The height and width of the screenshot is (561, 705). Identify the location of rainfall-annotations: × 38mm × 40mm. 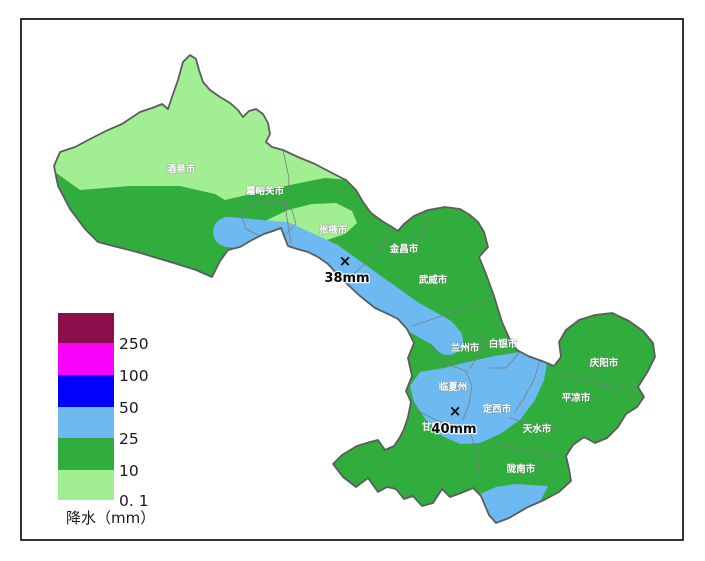
(400, 345).